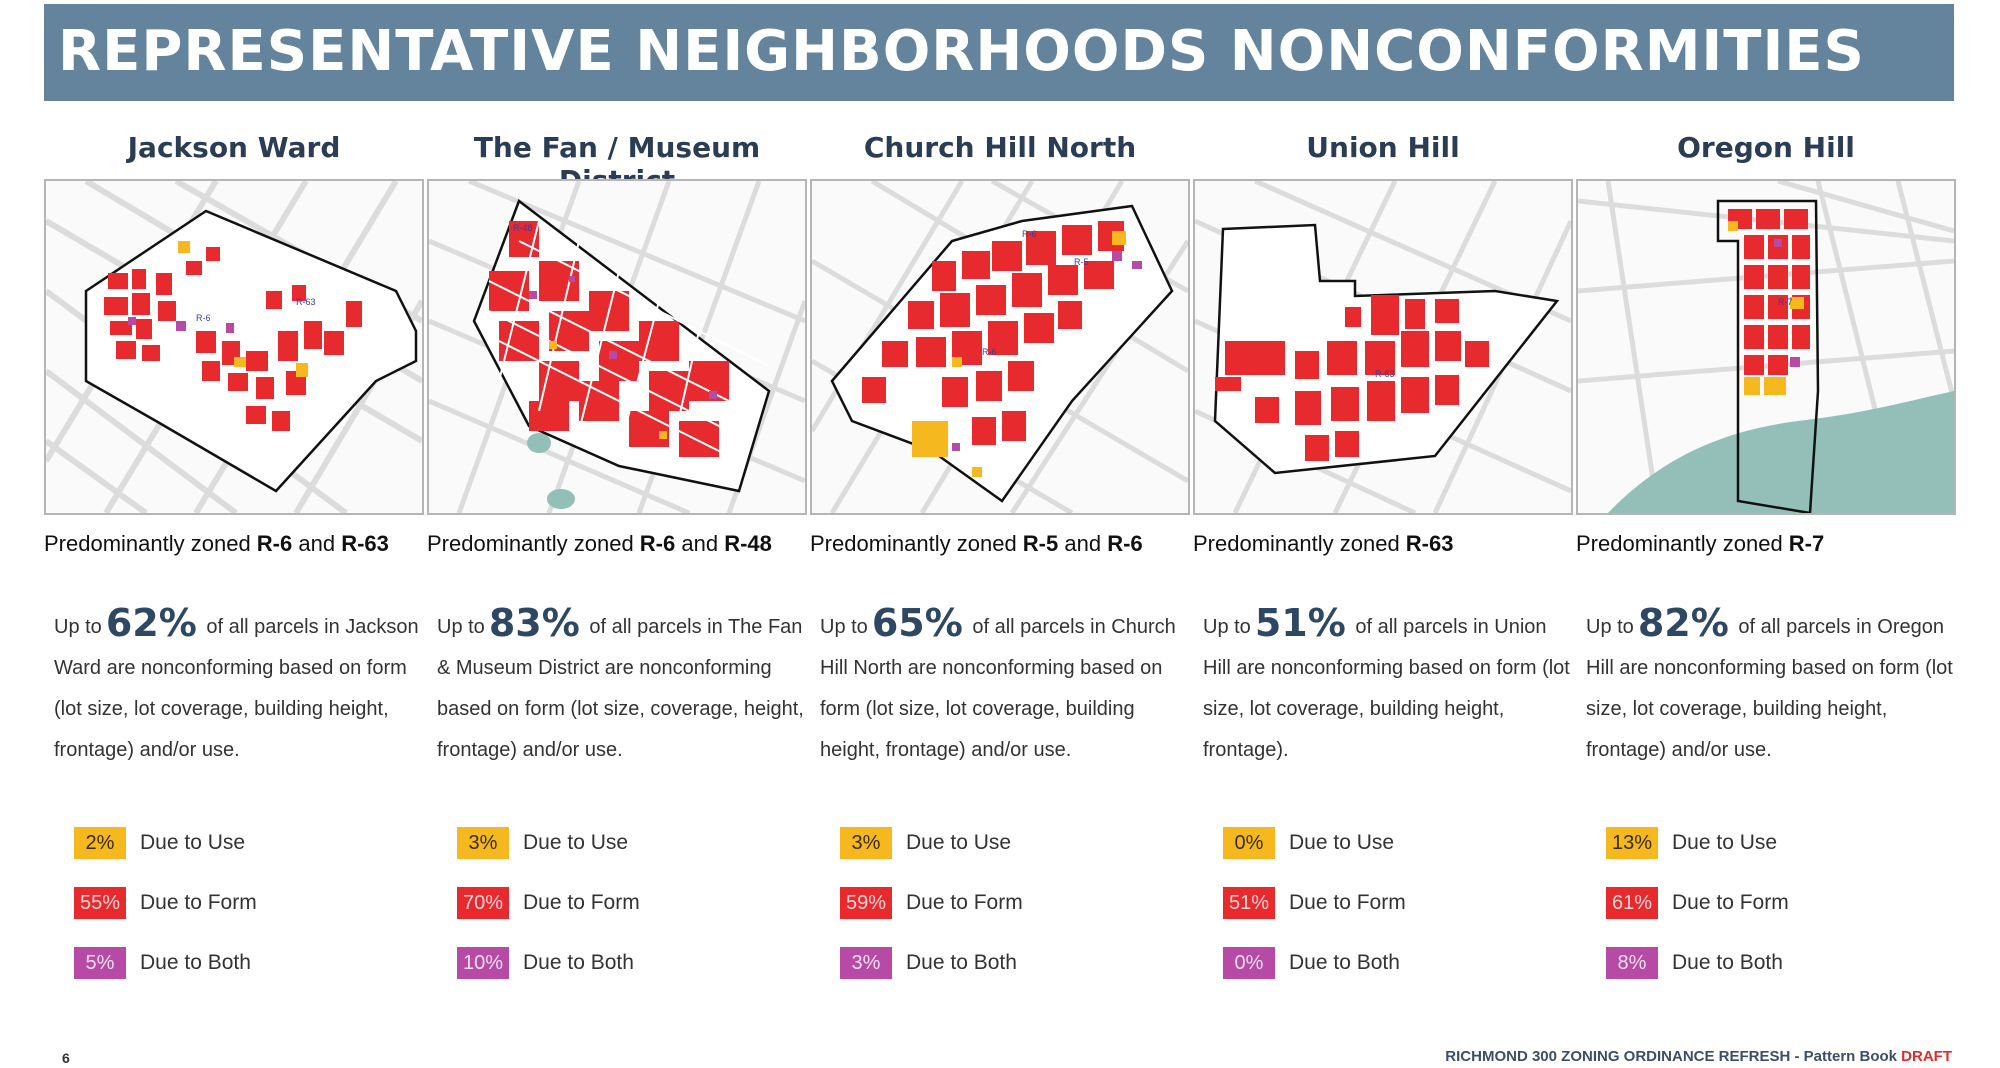  What do you see at coordinates (234, 147) in the screenshot?
I see `neighborhood-name: Jackson Ward` at bounding box center [234, 147].